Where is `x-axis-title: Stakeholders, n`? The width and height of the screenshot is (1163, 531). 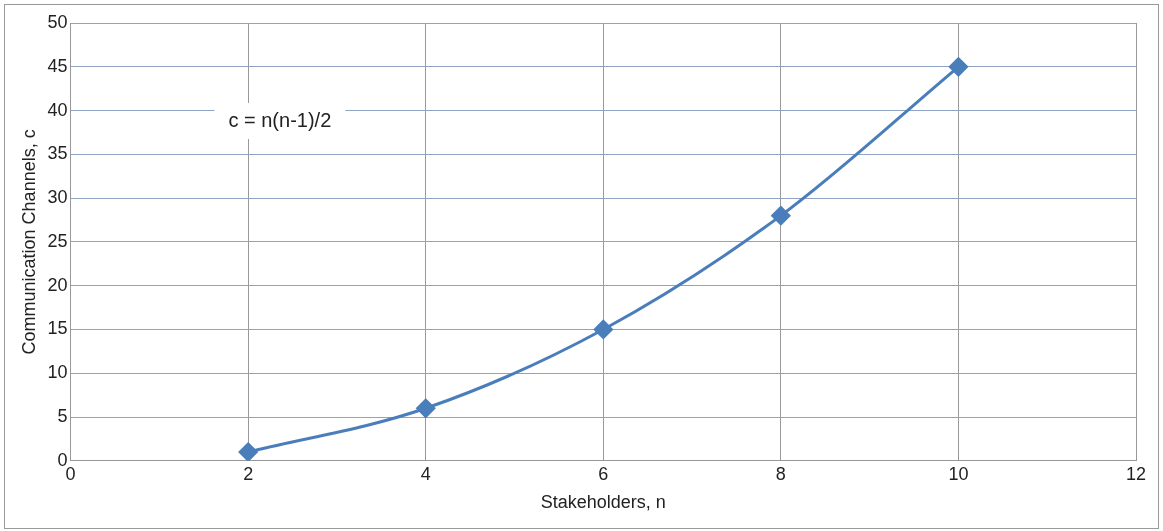
x-axis-title: Stakeholders, n is located at coordinates (603, 502).